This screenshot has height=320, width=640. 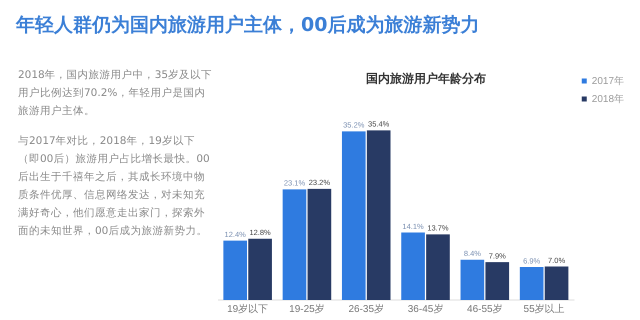 I want to click on text: 与2017年对比，2018年，19岁以下（即00后）旅游用户占比增长最快。00后出生于千禧年之后，其成长环境中物质条件优厚、信息网络发达，对未知充满好奇心，他们愿意走出家门，探索外面的未知世界，00后成为旅游新势力。, so click(x=114, y=186).